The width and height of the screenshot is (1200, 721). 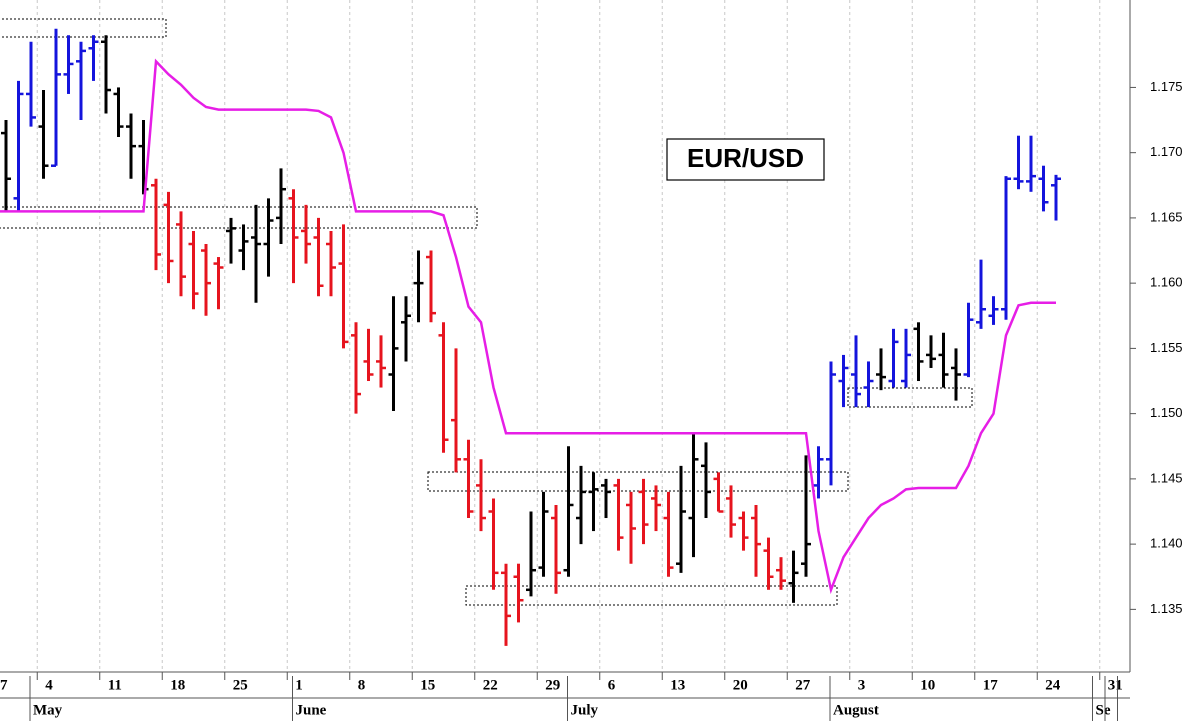 I want to click on x-tick-label: 22, so click(x=490, y=685).